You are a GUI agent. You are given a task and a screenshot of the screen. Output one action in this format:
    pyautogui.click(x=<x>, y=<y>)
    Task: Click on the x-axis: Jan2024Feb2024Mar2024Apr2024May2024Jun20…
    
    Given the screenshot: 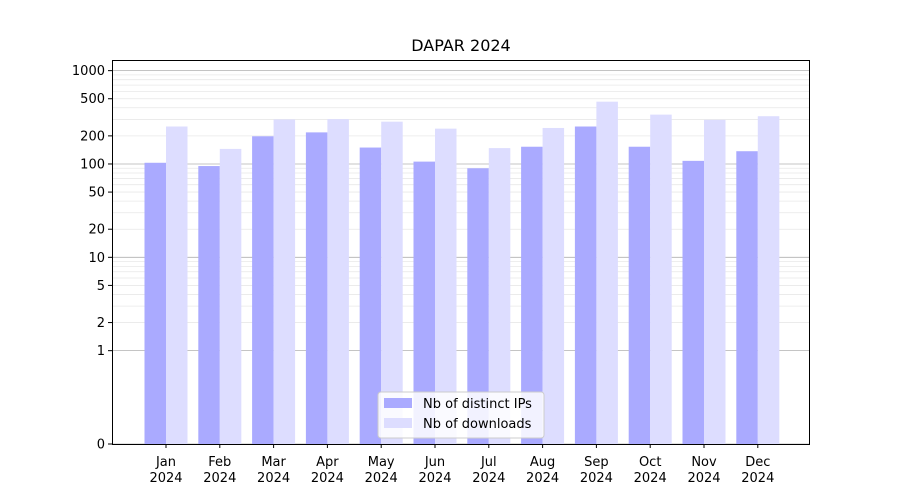 What is the action you would take?
    pyautogui.click(x=461, y=465)
    